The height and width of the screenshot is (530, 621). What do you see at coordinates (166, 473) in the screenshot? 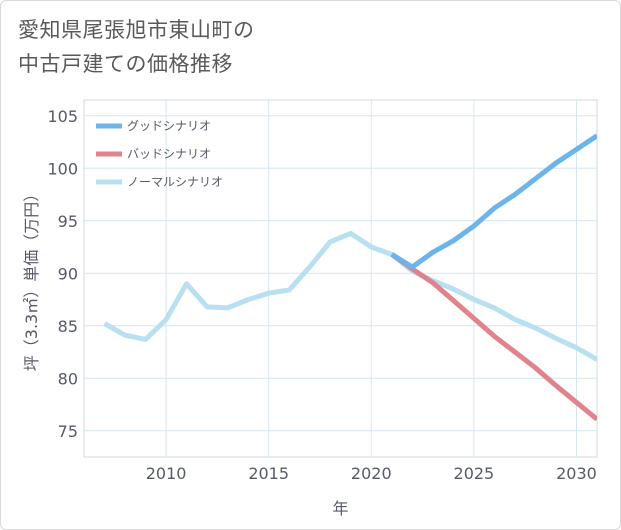
I see `x-tick-label: 2010` at bounding box center [166, 473].